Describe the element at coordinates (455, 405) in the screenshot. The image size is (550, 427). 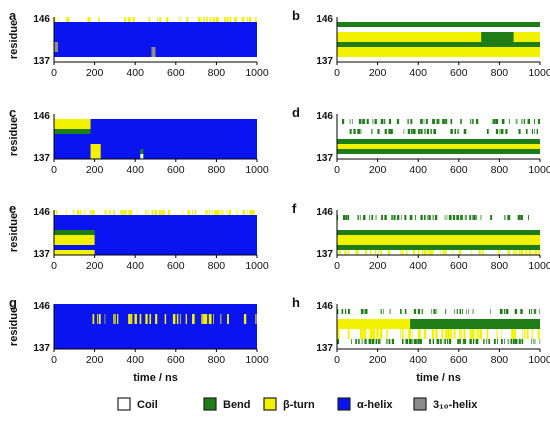
I see `legend-label: 3₁₀-helix` at that location.